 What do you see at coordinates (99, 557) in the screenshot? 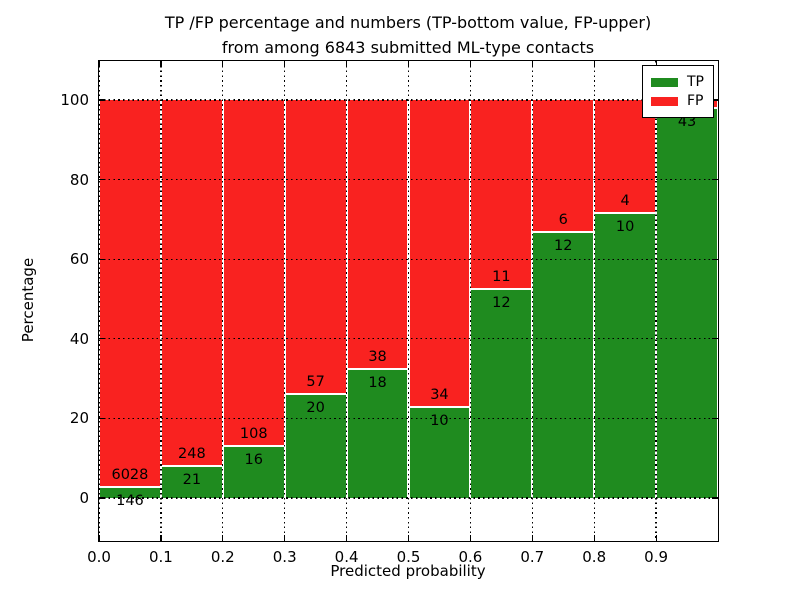
I see `x-tick-label: 0.0` at bounding box center [99, 557].